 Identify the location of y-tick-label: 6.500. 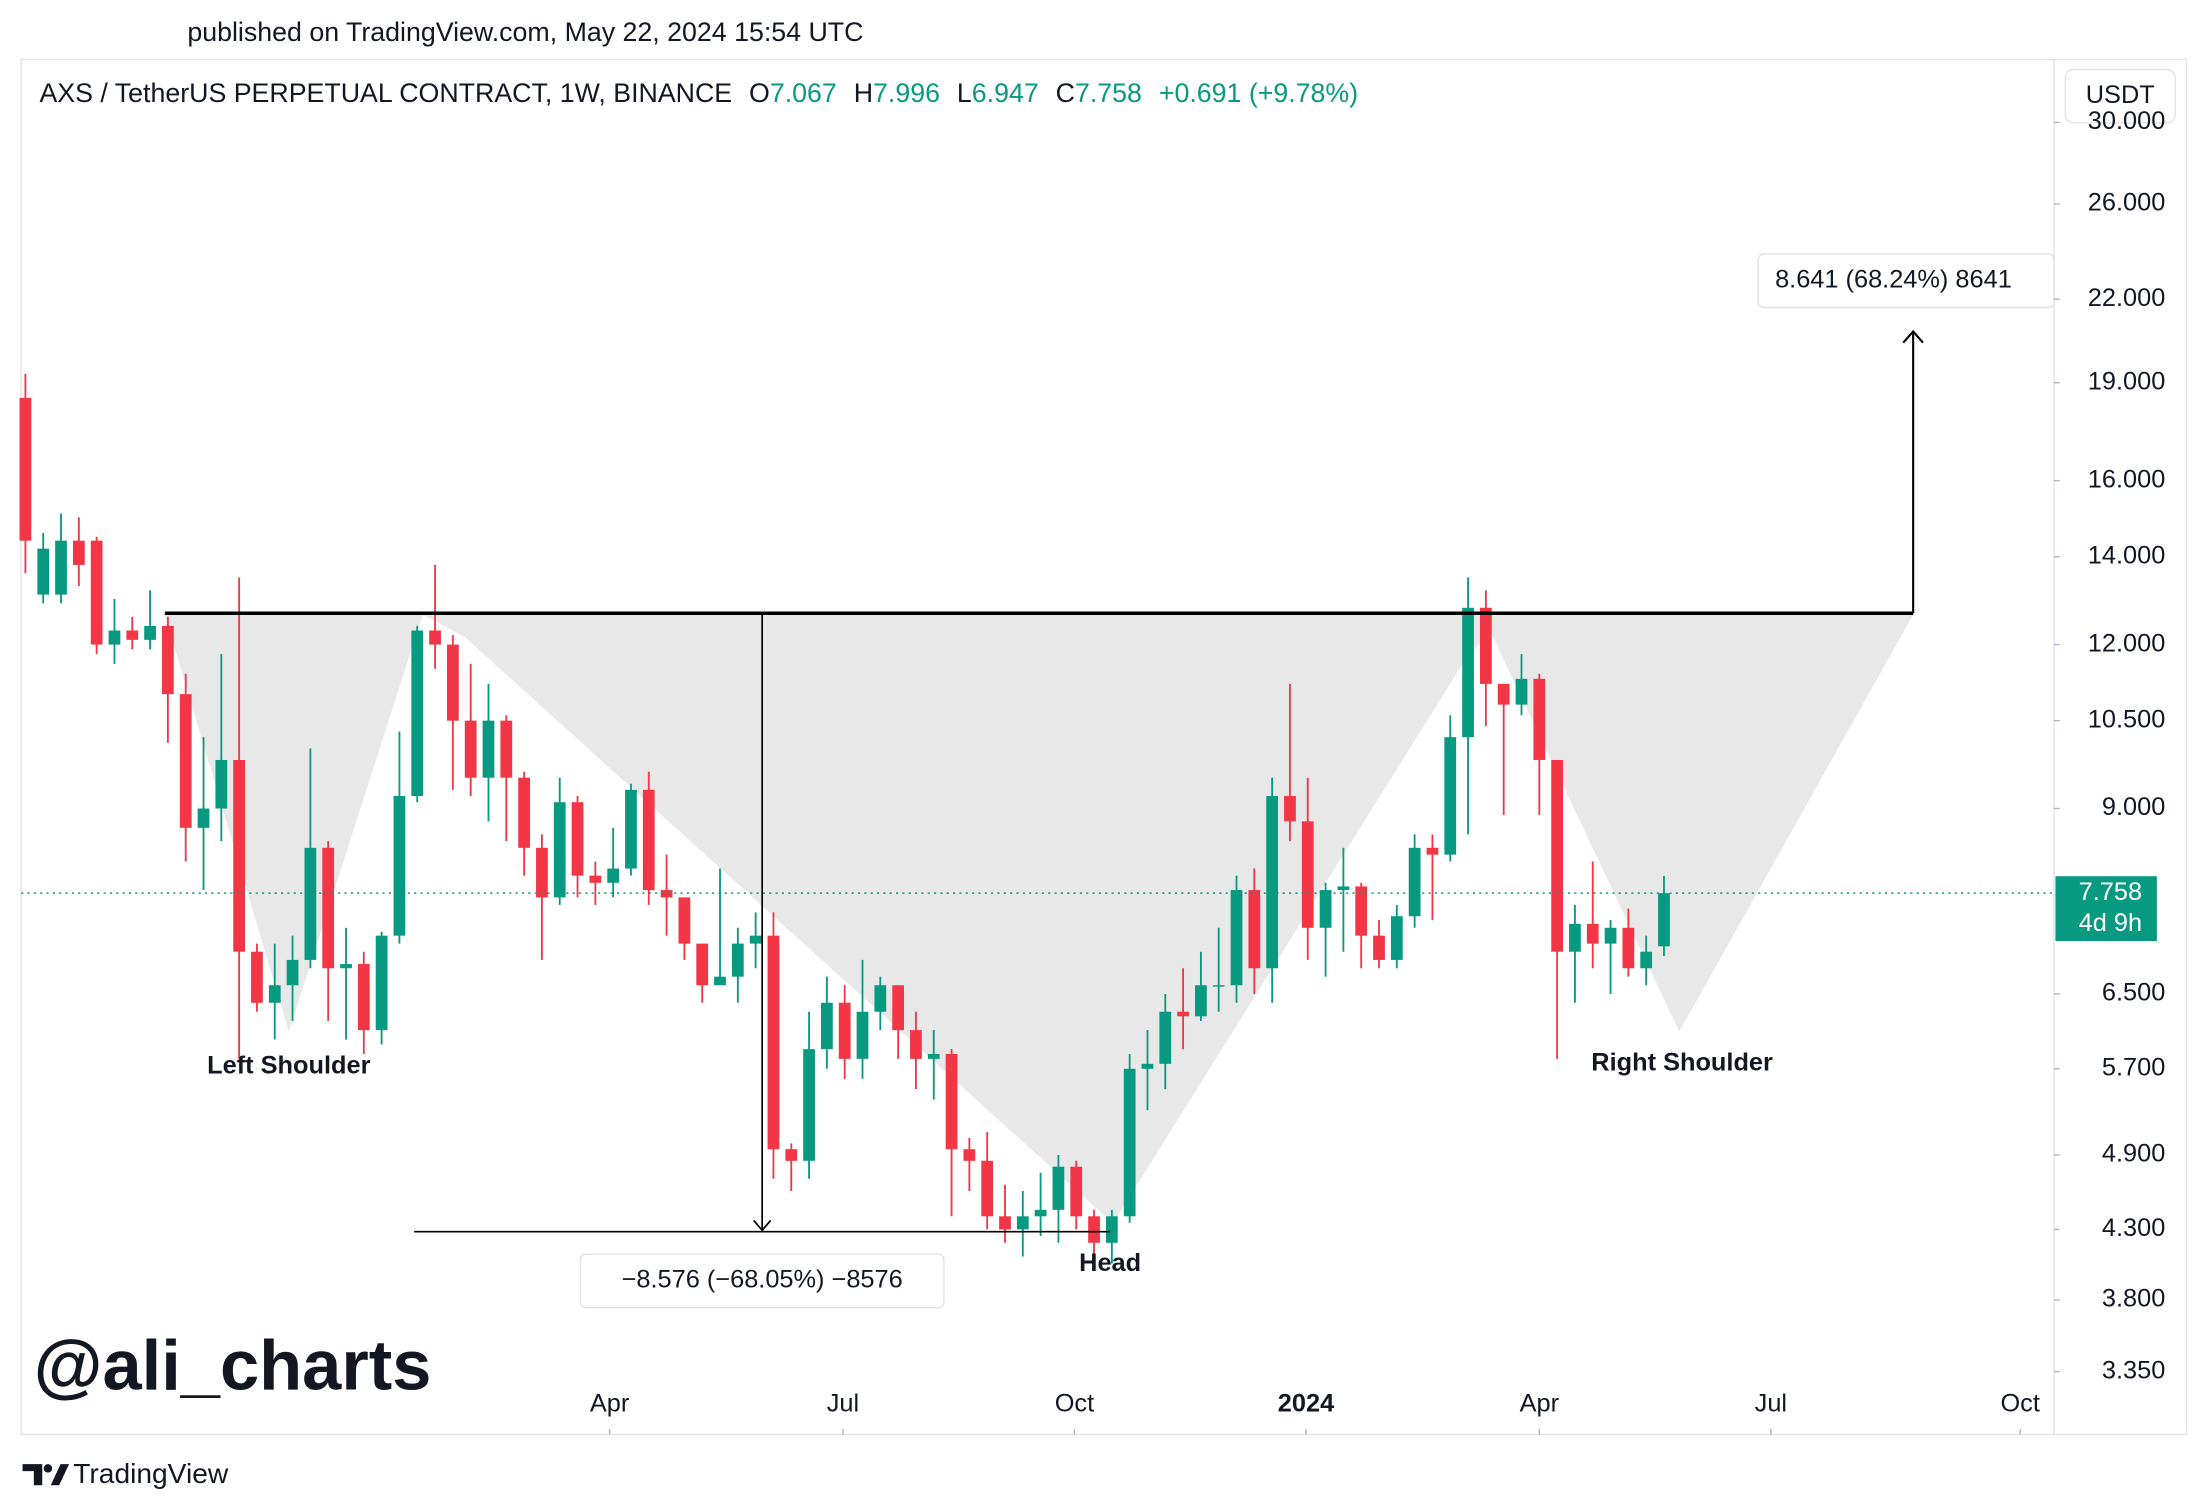
(2133, 993).